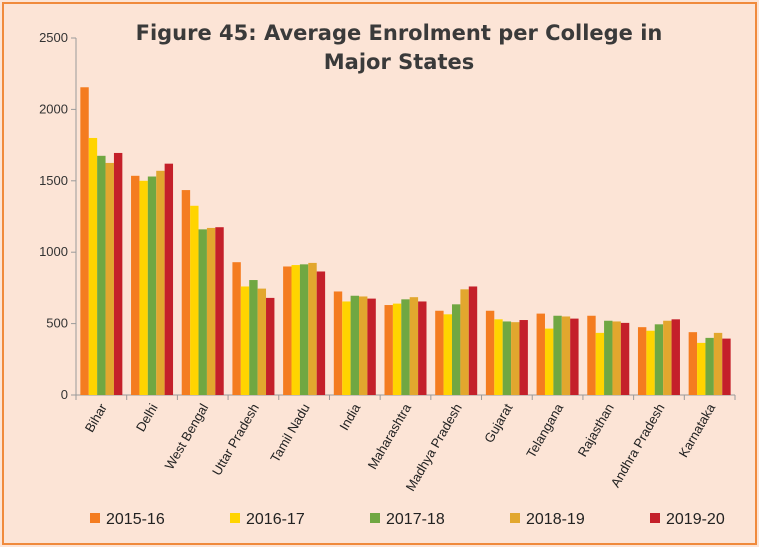  What do you see at coordinates (434, 447) in the screenshot?
I see `x-category-label: Madhya Pradesh` at bounding box center [434, 447].